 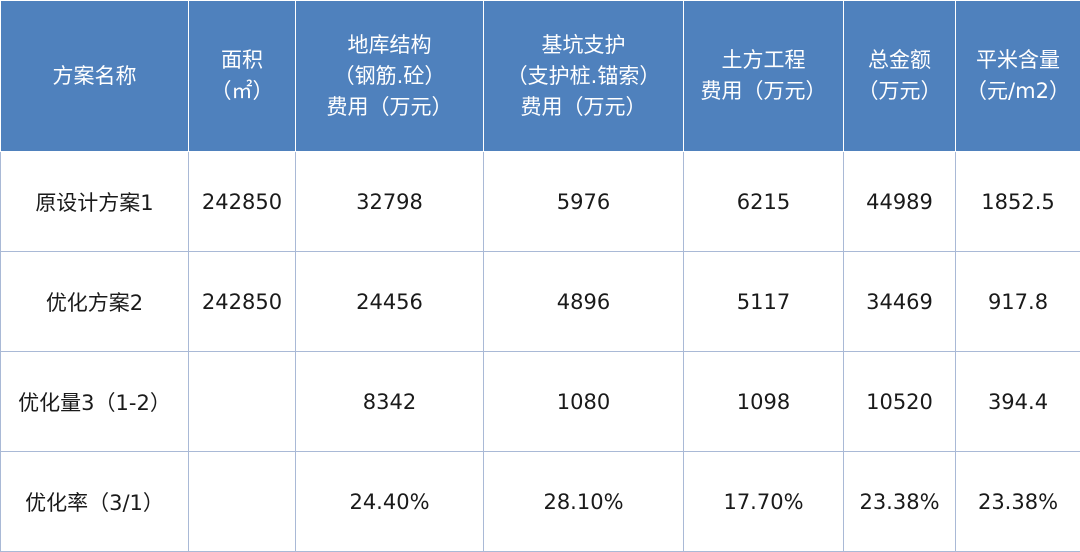 What do you see at coordinates (1018, 502) in the screenshot?
I see `cell-unit-cost: 23.38%` at bounding box center [1018, 502].